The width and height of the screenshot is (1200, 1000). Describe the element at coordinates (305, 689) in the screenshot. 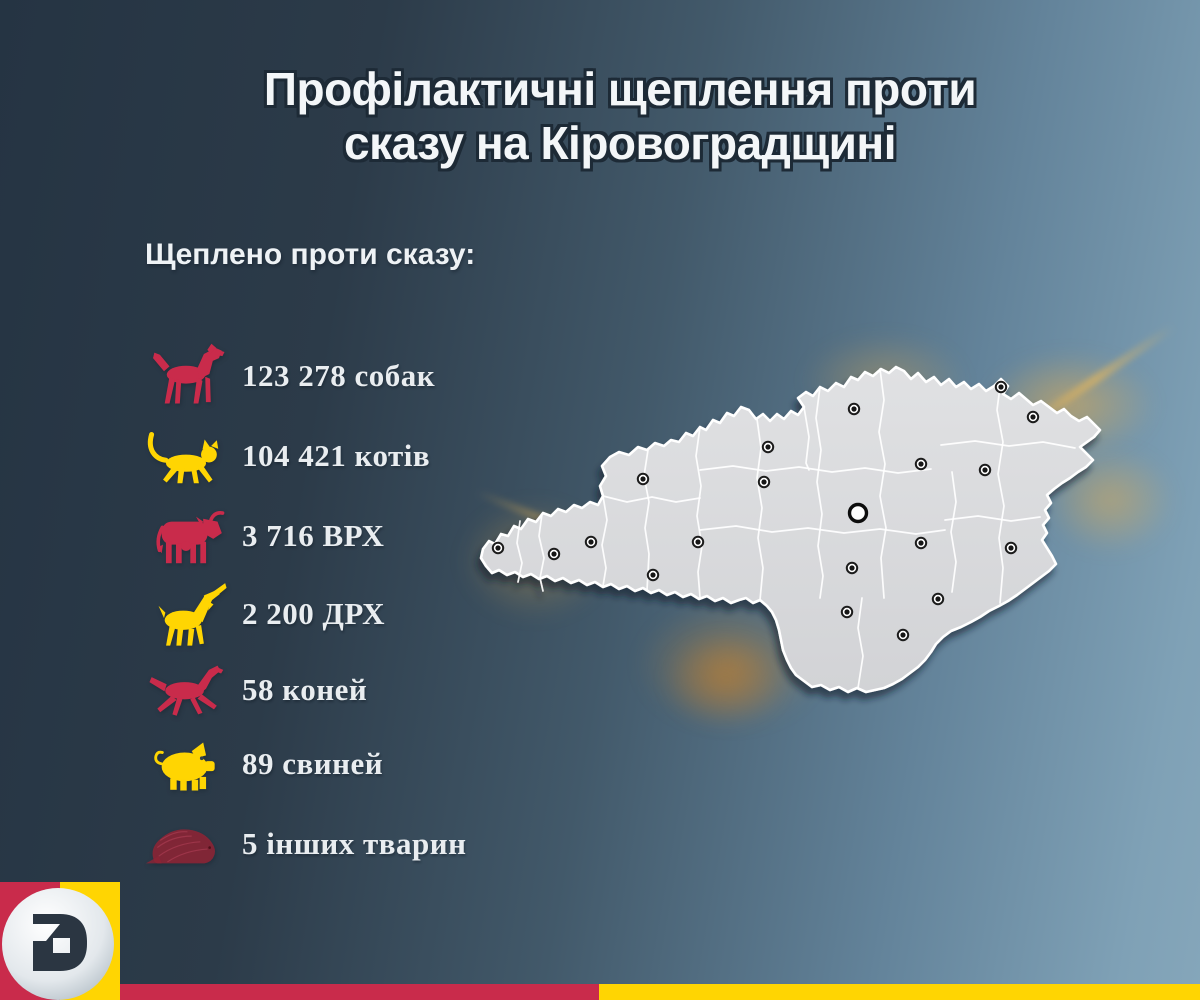

I see `list-item-label: 58 коней` at that location.